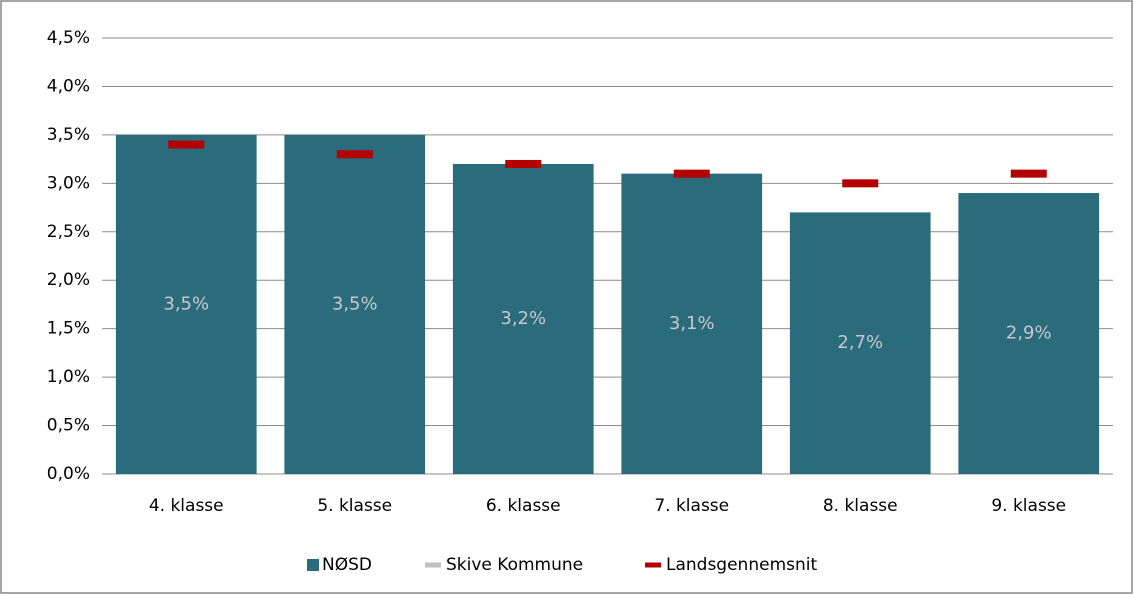 The height and width of the screenshot is (595, 1134). I want to click on legend-label: NØSD, so click(347, 565).